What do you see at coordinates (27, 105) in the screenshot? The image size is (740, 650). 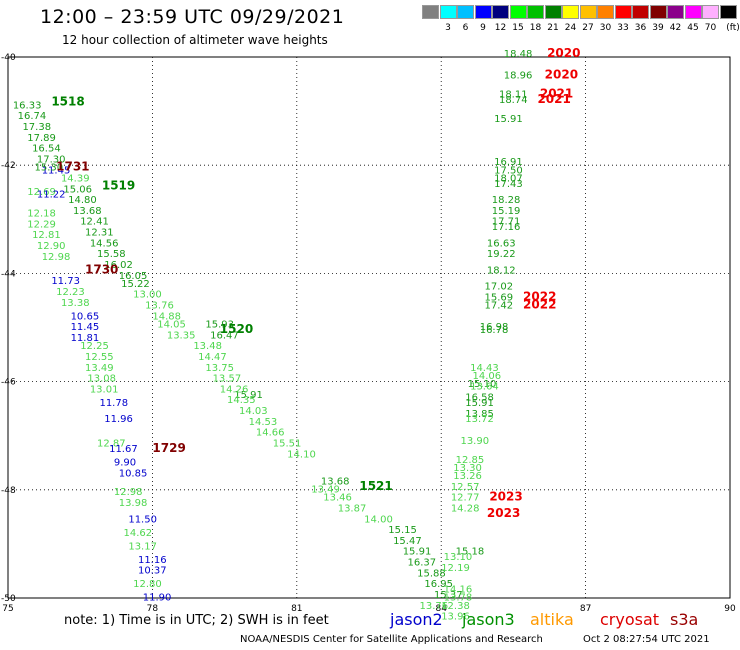 I see `wave-height-label: 16.33` at bounding box center [27, 105].